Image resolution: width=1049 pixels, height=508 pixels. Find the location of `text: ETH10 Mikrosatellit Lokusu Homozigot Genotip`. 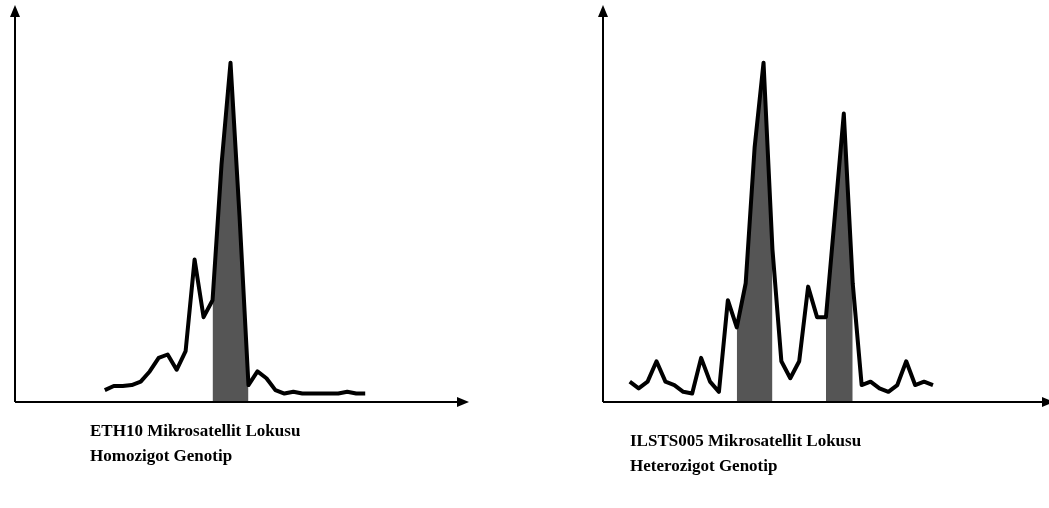

text: ETH10 Mikrosatellit Lokusu Homozigot Genotip is located at coordinates (195, 443).